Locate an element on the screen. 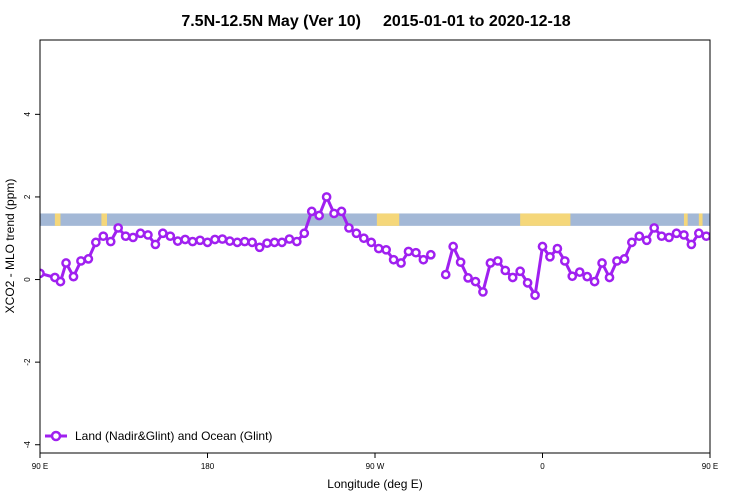  chart-title-date-range: 2015-01-01 to 2020-12-18 is located at coordinates (477, 21).